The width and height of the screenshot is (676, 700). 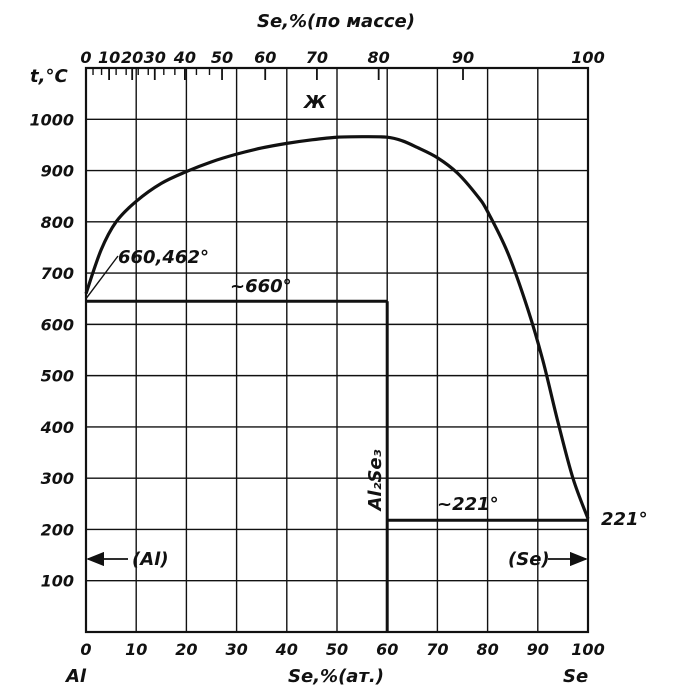 I want to click on se-phase-label: (Se), so click(x=529, y=559).